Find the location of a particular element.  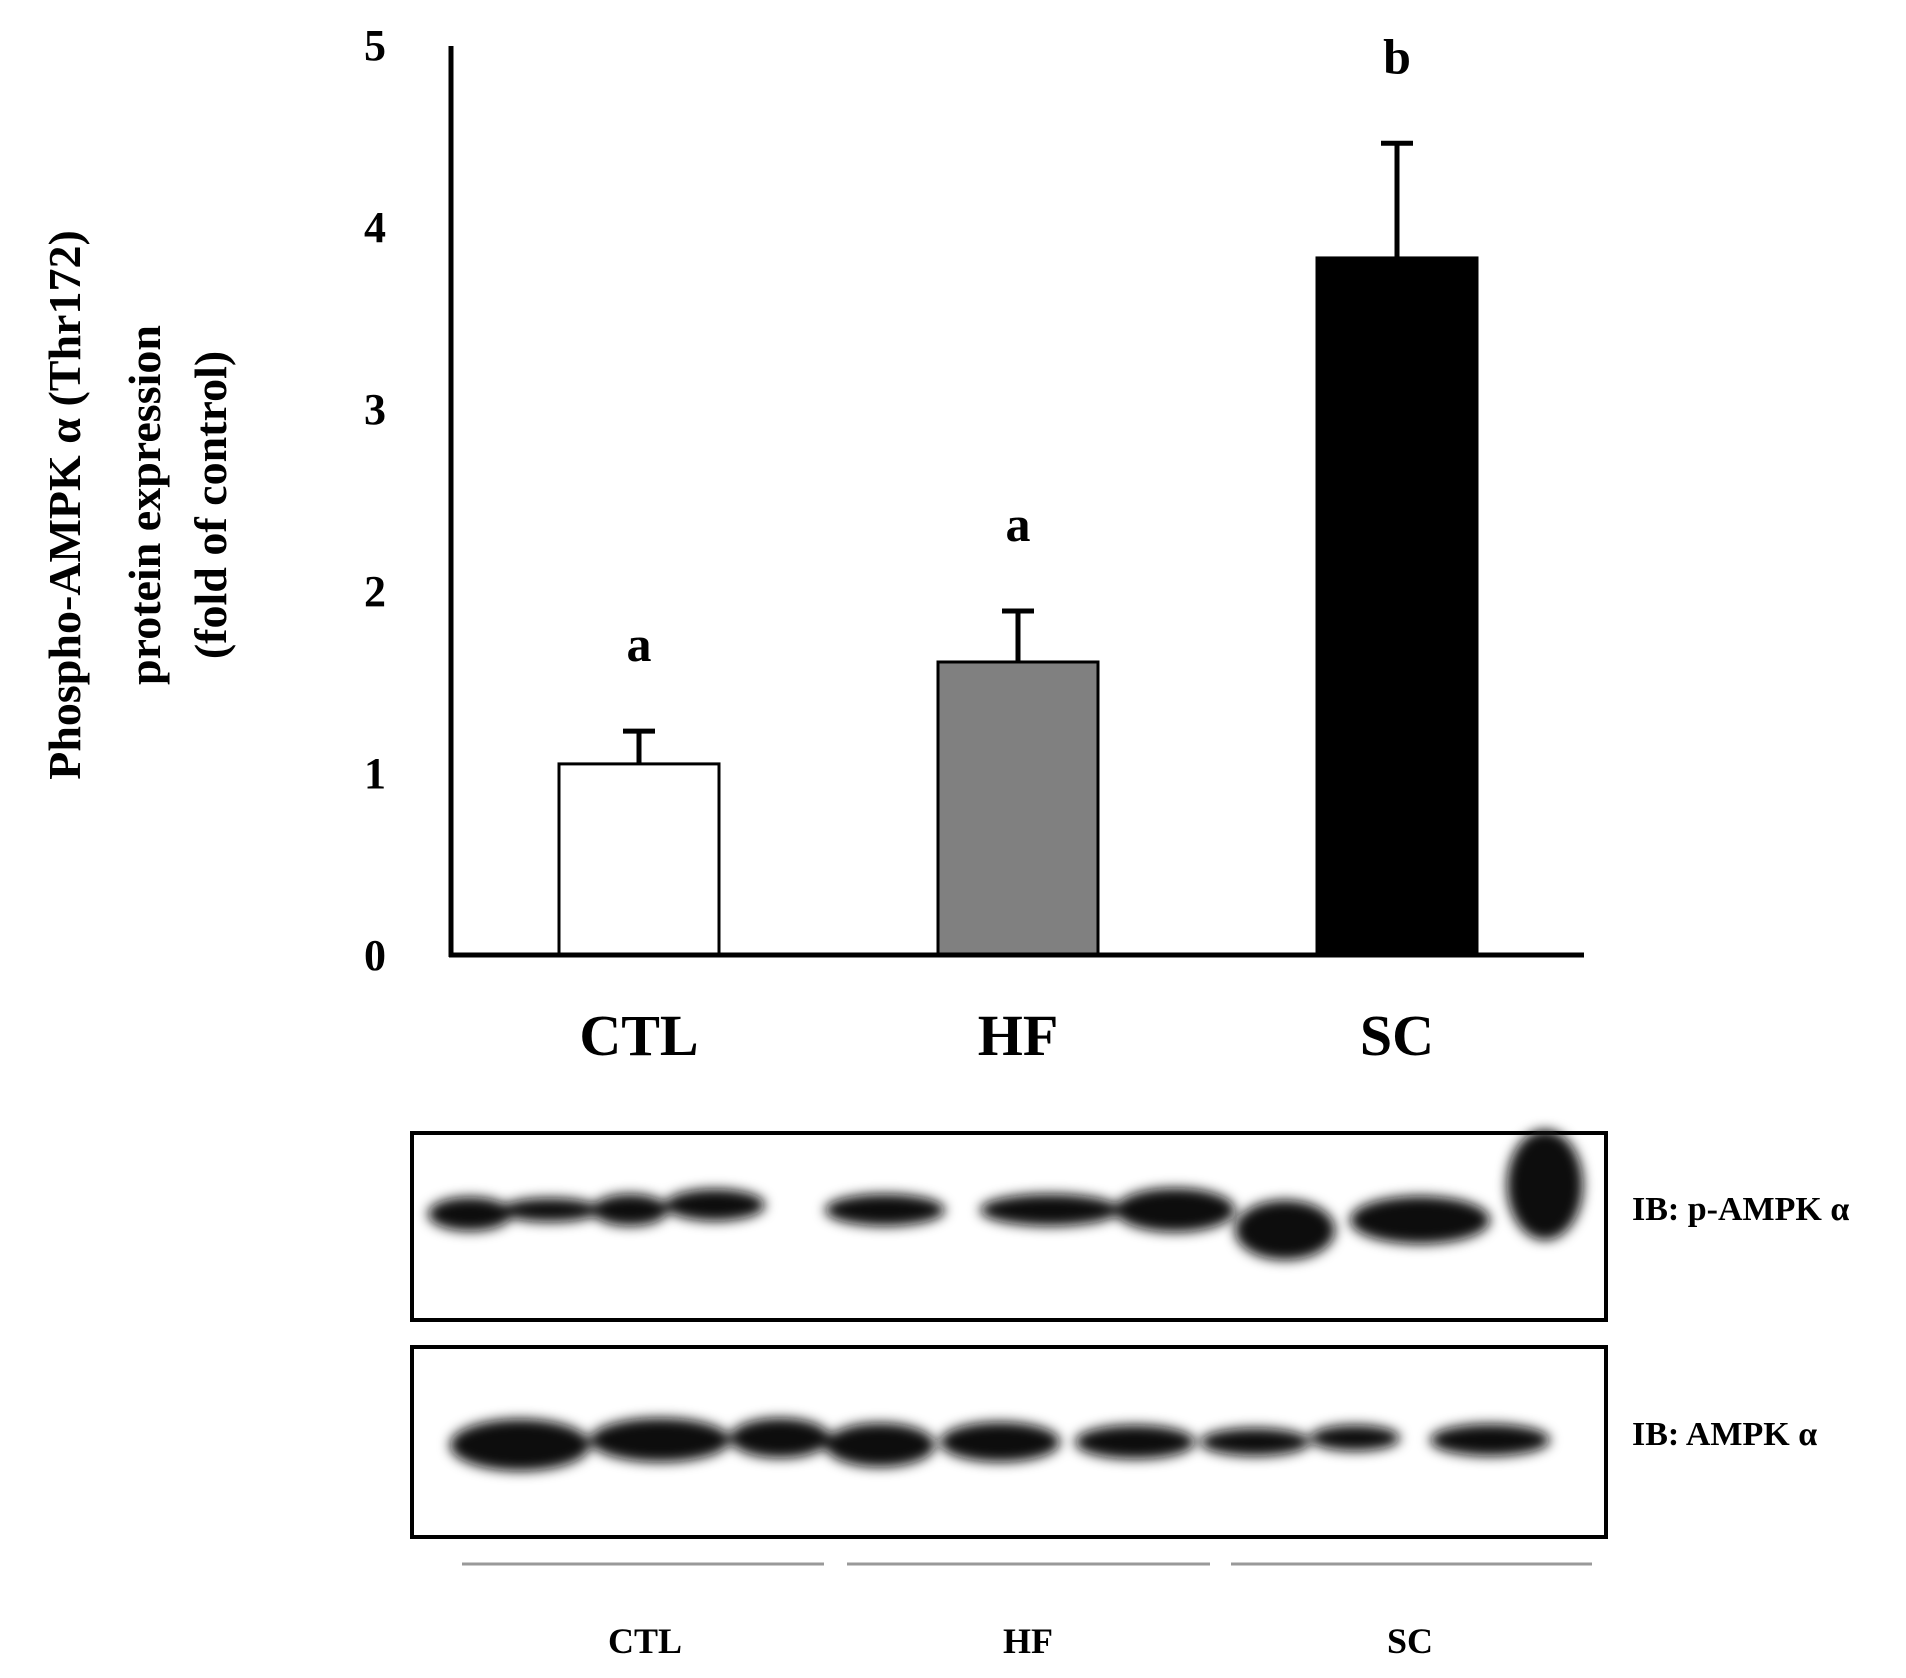

x-tick-labels: CTL HF SC is located at coordinates (1006, 1035).